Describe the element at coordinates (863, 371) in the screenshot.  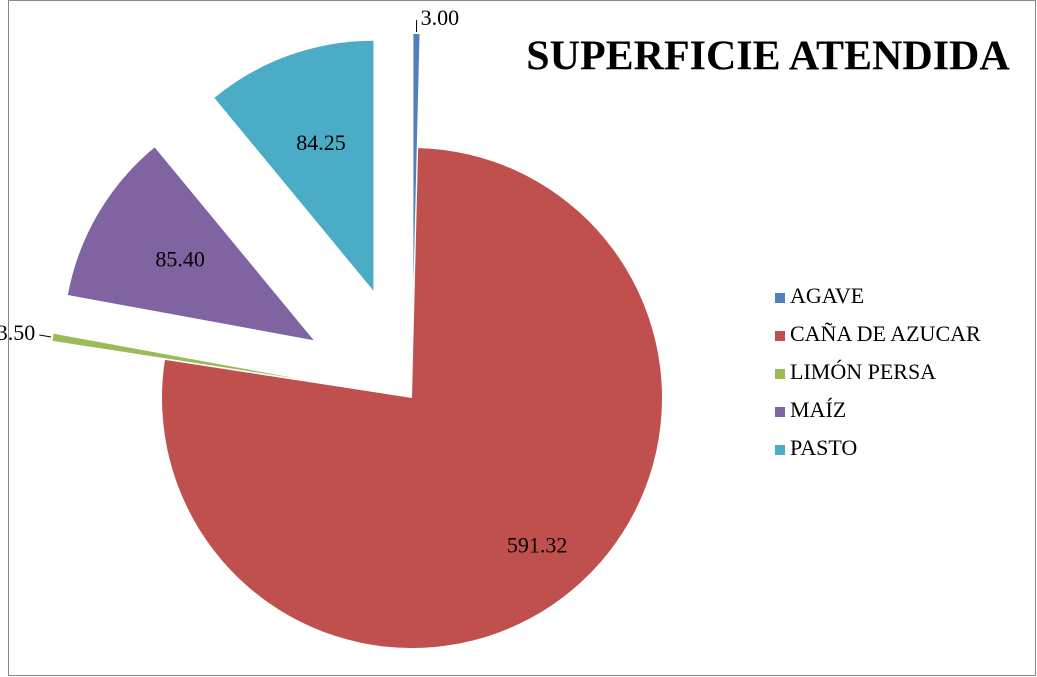
I see `legend-label: LIMÓN PERSA` at that location.